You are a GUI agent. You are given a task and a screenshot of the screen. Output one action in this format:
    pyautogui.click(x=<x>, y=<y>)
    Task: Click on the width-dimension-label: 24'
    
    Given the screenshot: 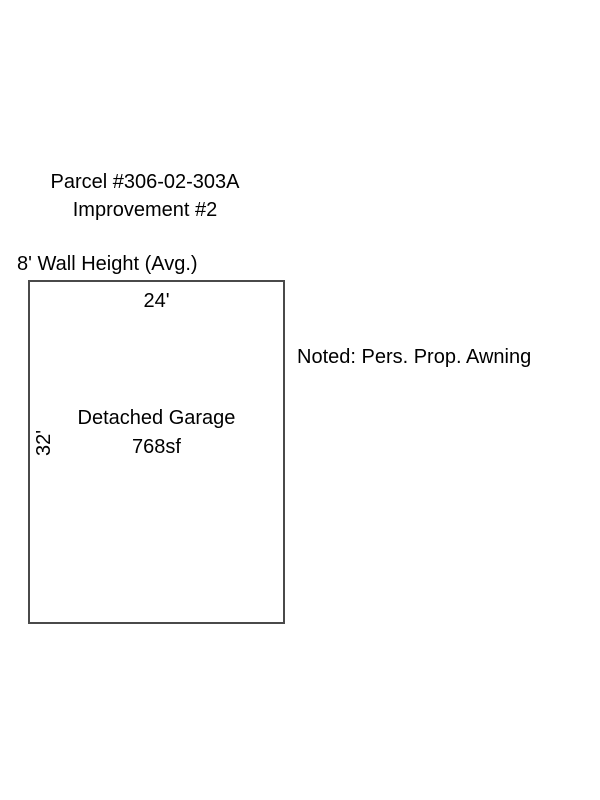 What is the action you would take?
    pyautogui.click(x=156, y=301)
    